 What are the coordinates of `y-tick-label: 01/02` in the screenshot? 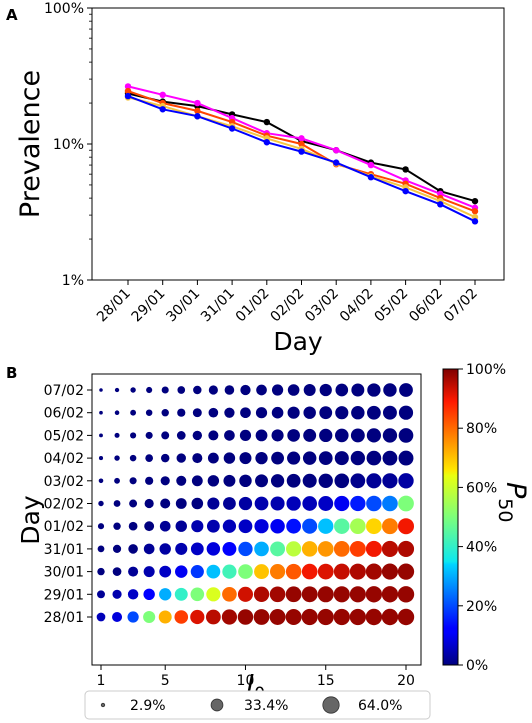 It's located at (64, 527).